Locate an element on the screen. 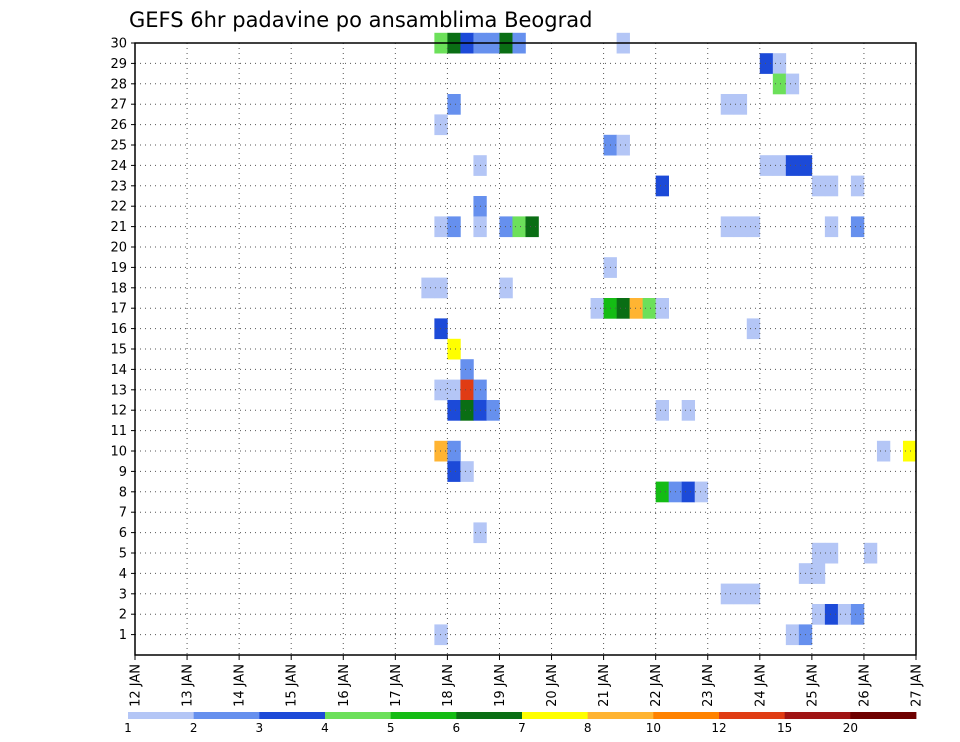  y-tick-label: 16 is located at coordinates (118, 329).